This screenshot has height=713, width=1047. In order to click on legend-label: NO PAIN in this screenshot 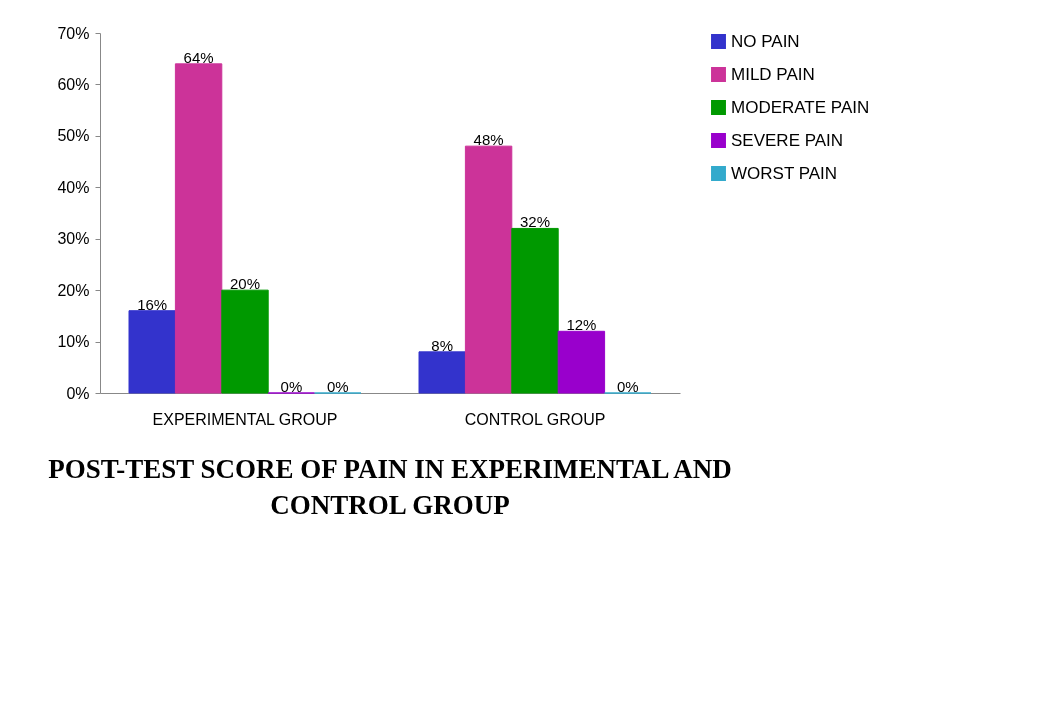, I will do `click(765, 41)`.